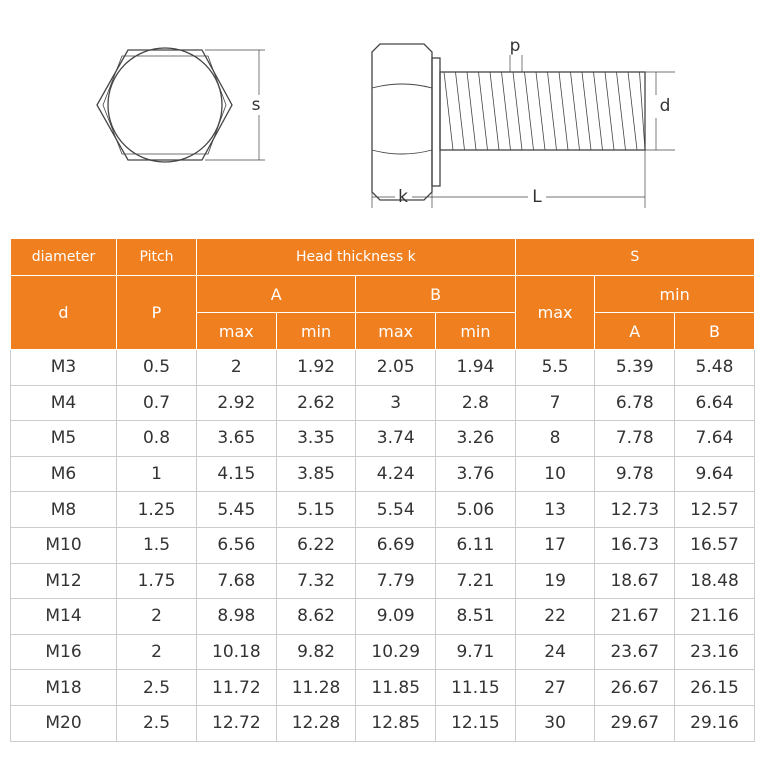 The width and height of the screenshot is (762, 760). What do you see at coordinates (475, 438) in the screenshot?
I see `table-cell: 3.26` at bounding box center [475, 438].